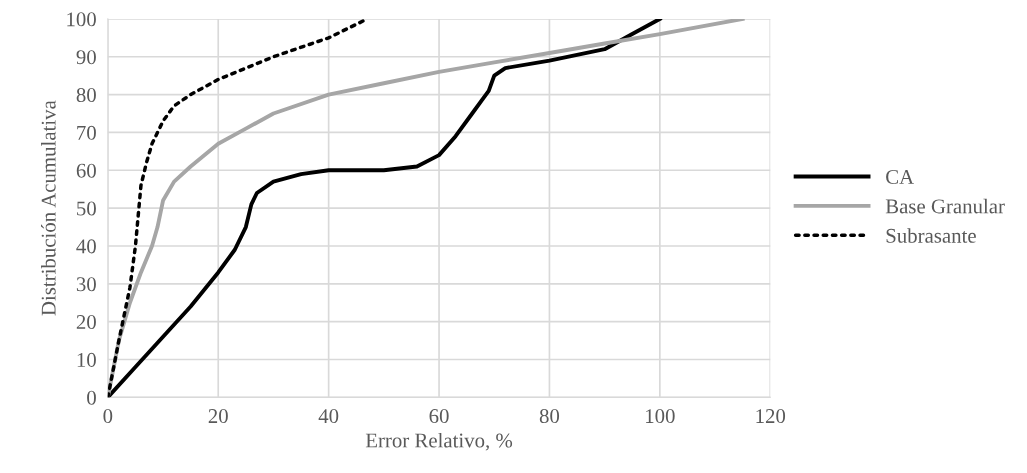 Image resolution: width=1027 pixels, height=473 pixels. What do you see at coordinates (660, 416) in the screenshot?
I see `x-tick-label: 100` at bounding box center [660, 416].